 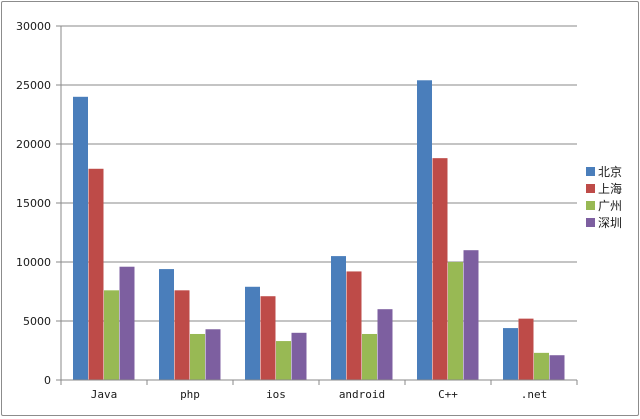 What do you see at coordinates (33, 262) in the screenshot?
I see `y-tick-label: 10000` at bounding box center [33, 262].